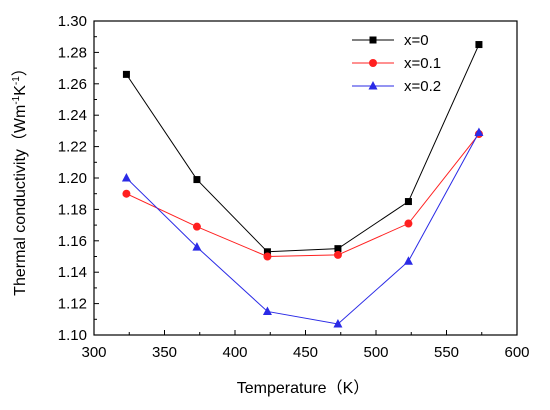 This screenshot has height=410, width=550. I want to click on x-tick-label: 350, so click(164, 352).